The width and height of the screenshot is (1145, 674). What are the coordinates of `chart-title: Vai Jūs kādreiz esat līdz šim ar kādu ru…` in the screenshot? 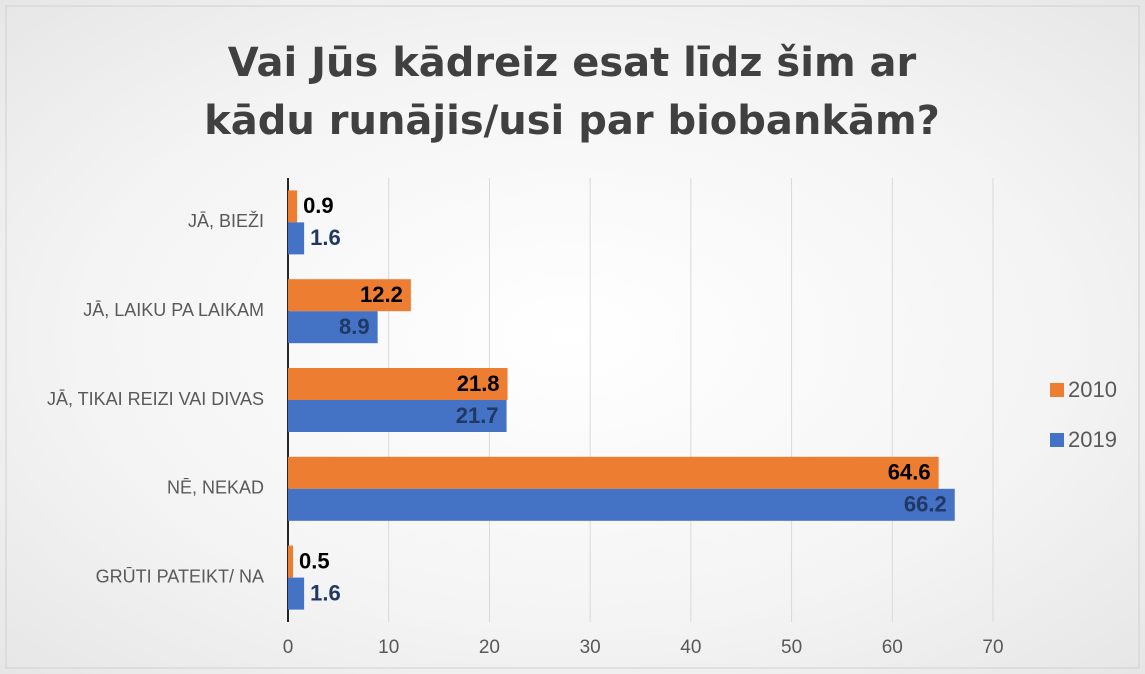 It's located at (572, 92).